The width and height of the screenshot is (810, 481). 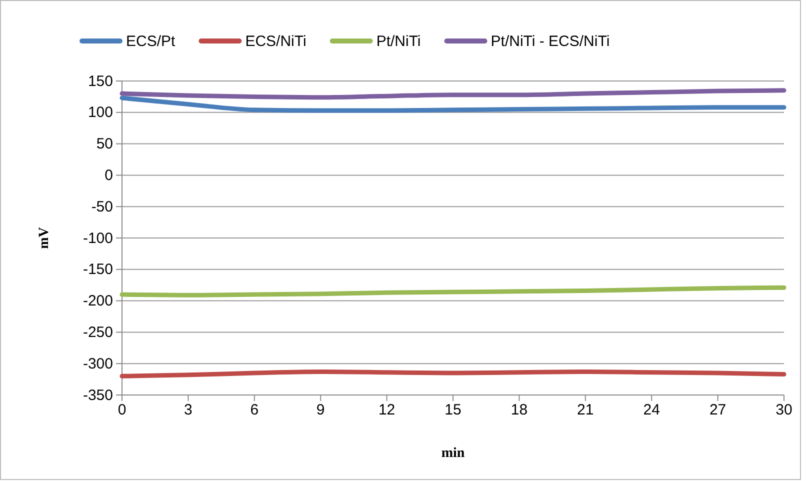 What do you see at coordinates (784, 410) in the screenshot?
I see `x-tick-label: 30` at bounding box center [784, 410].